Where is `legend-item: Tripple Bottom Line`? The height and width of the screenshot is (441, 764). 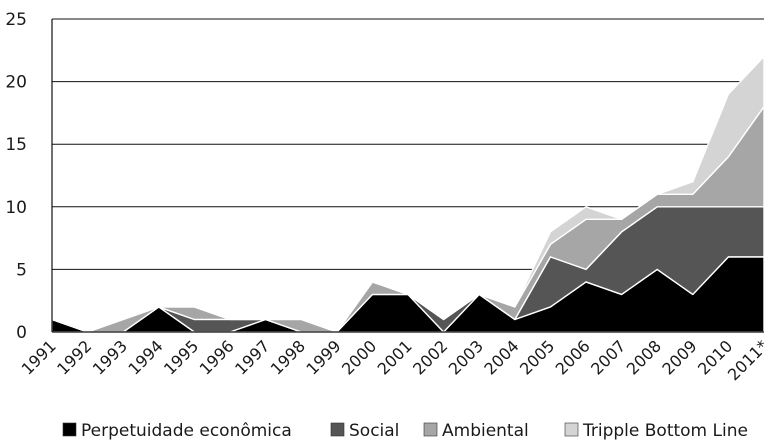 legend-item: Tripple Bottom Line is located at coordinates (656, 431).